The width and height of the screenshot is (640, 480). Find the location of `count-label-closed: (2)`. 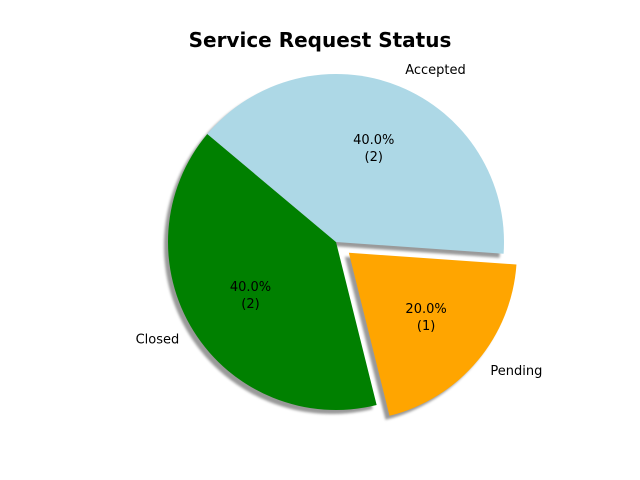

count-label-closed: (2) is located at coordinates (250, 304).